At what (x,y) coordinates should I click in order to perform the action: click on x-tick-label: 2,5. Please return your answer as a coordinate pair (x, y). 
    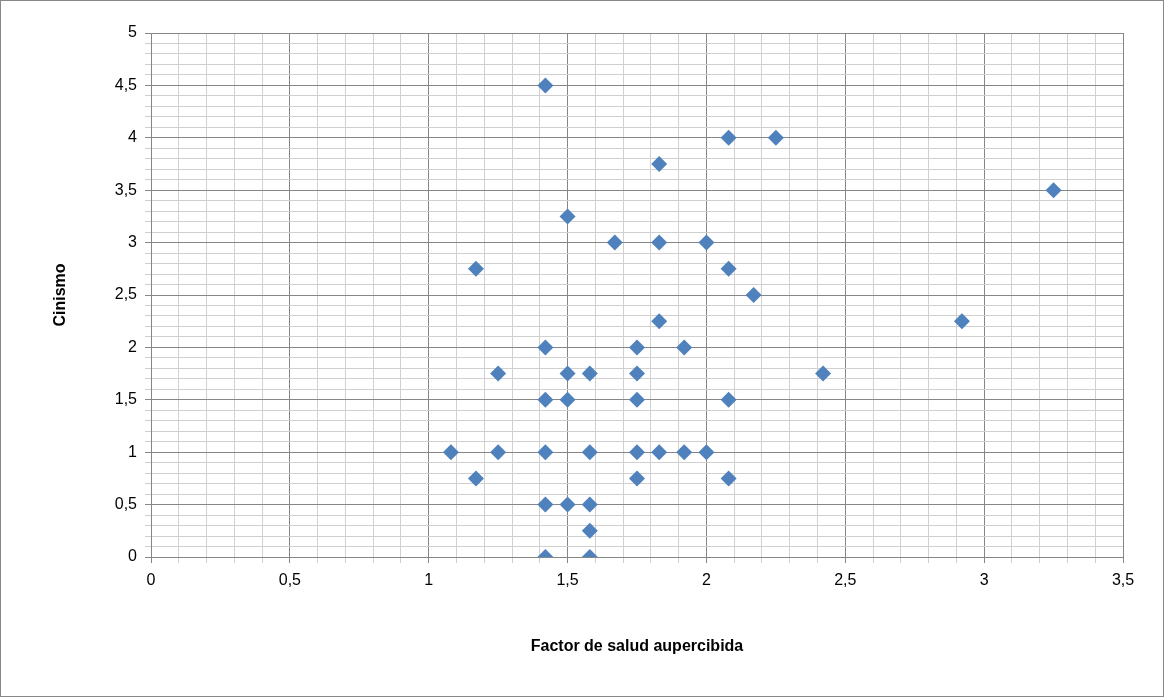
    Looking at the image, I should click on (845, 580).